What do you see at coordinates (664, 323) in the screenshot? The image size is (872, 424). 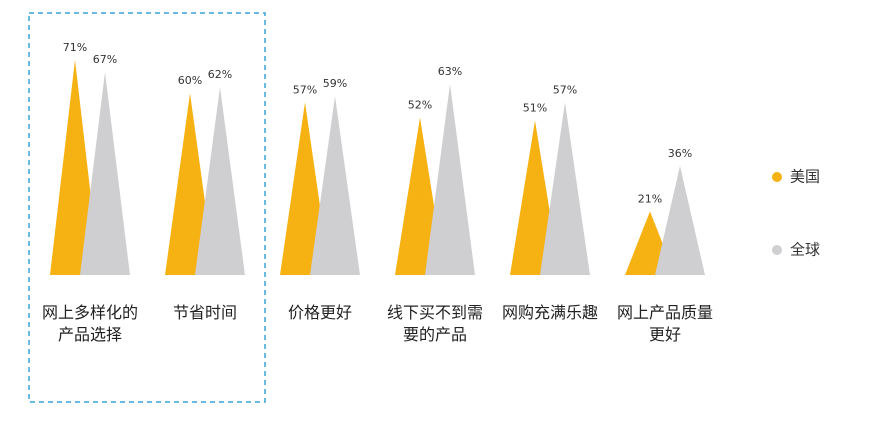 I see `category-label: 网上产品质量更好` at bounding box center [664, 323].